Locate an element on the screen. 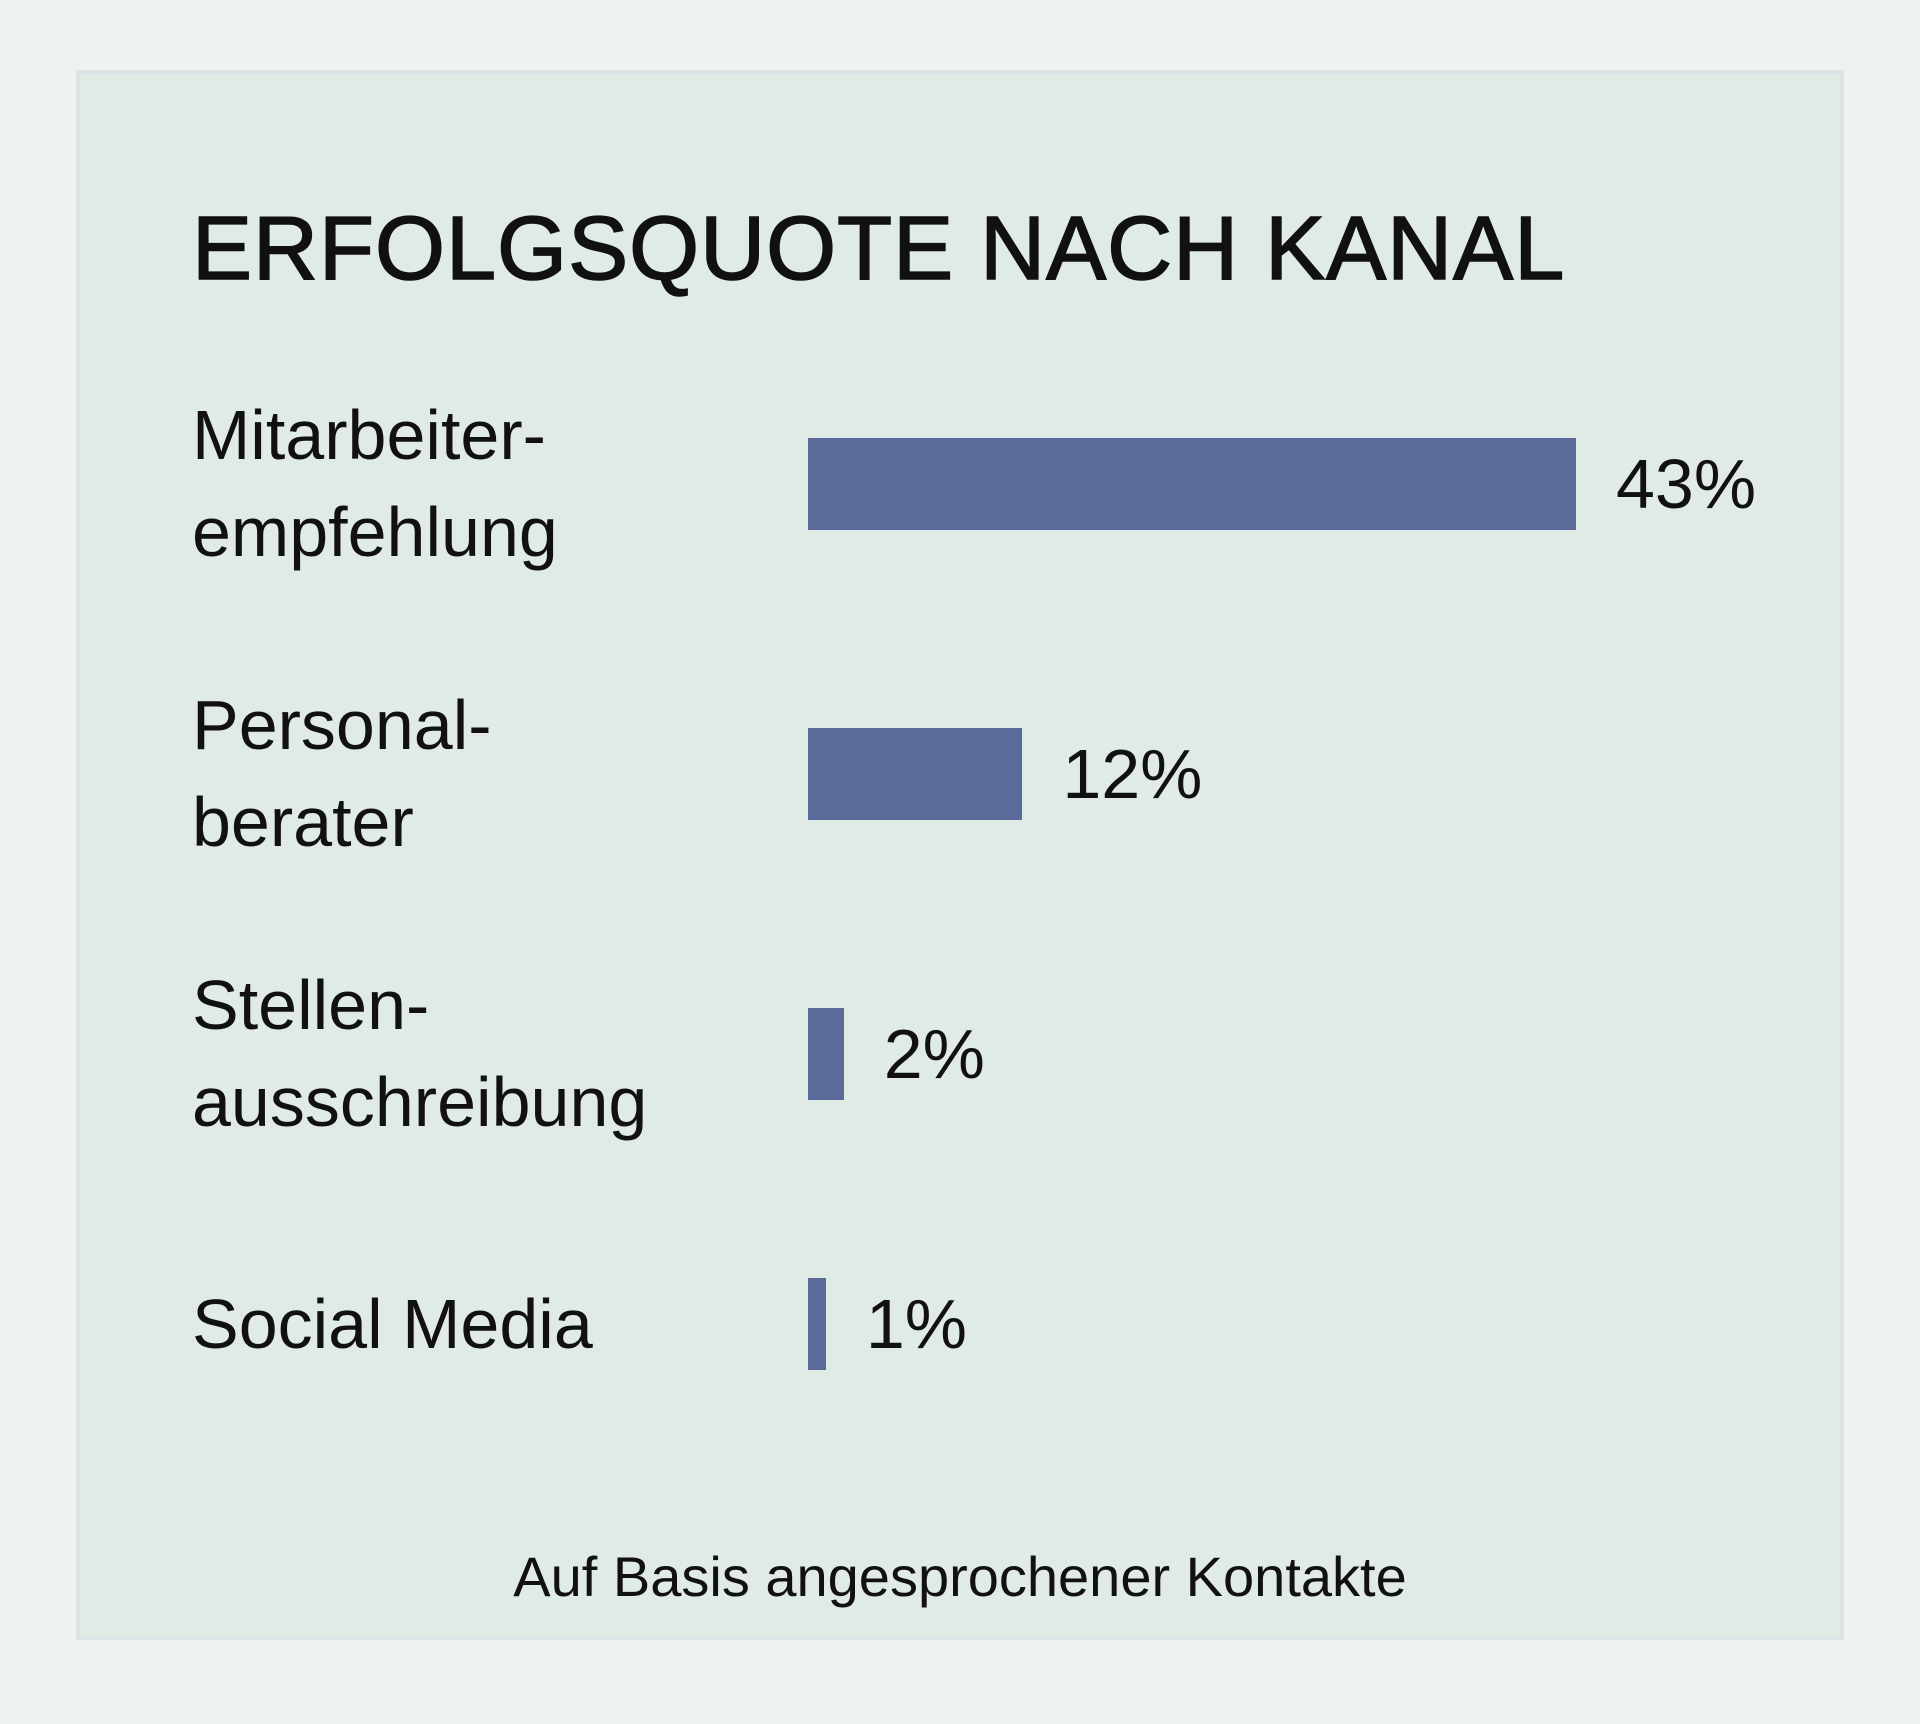 This screenshot has height=1724, width=1920. category-label: Social Media is located at coordinates (392, 1323).